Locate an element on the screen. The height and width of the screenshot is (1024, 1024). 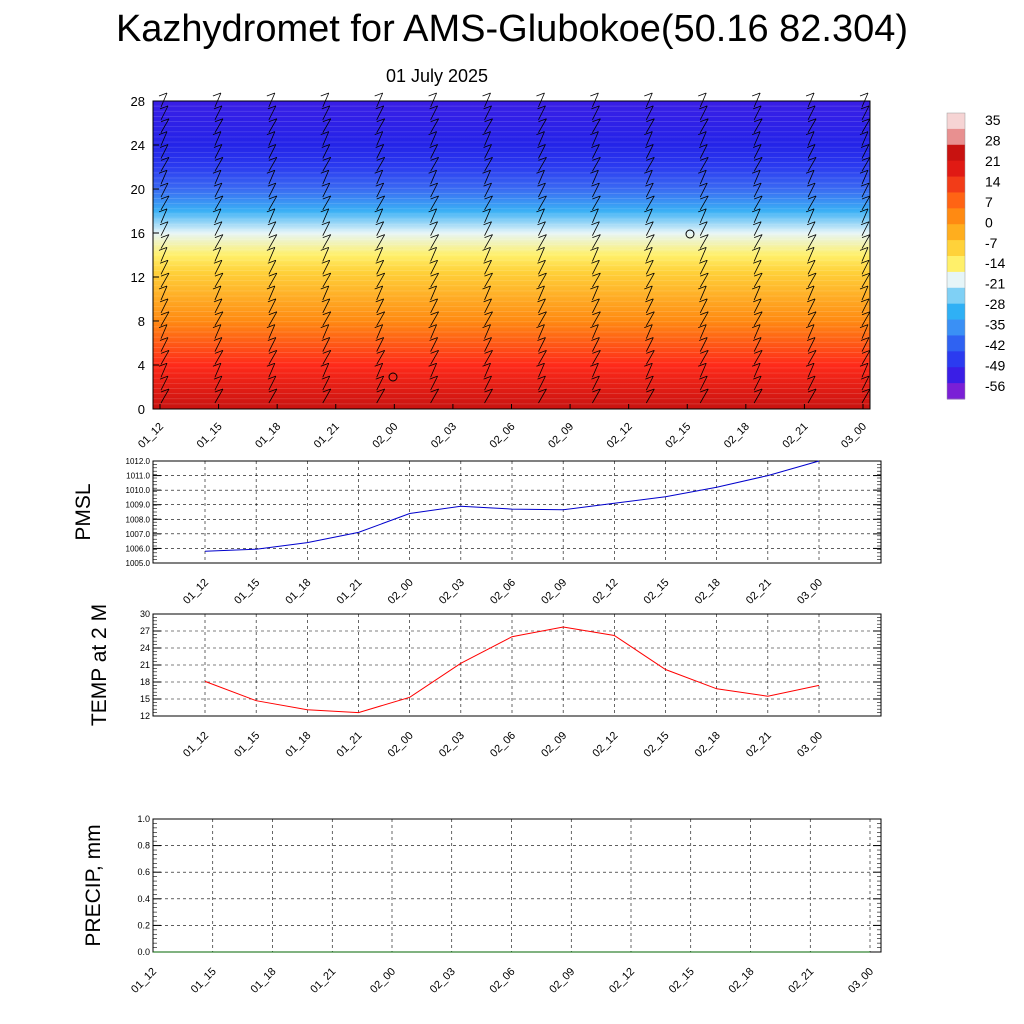
y-tick-label: 0.6 is located at coordinates (143, 872).